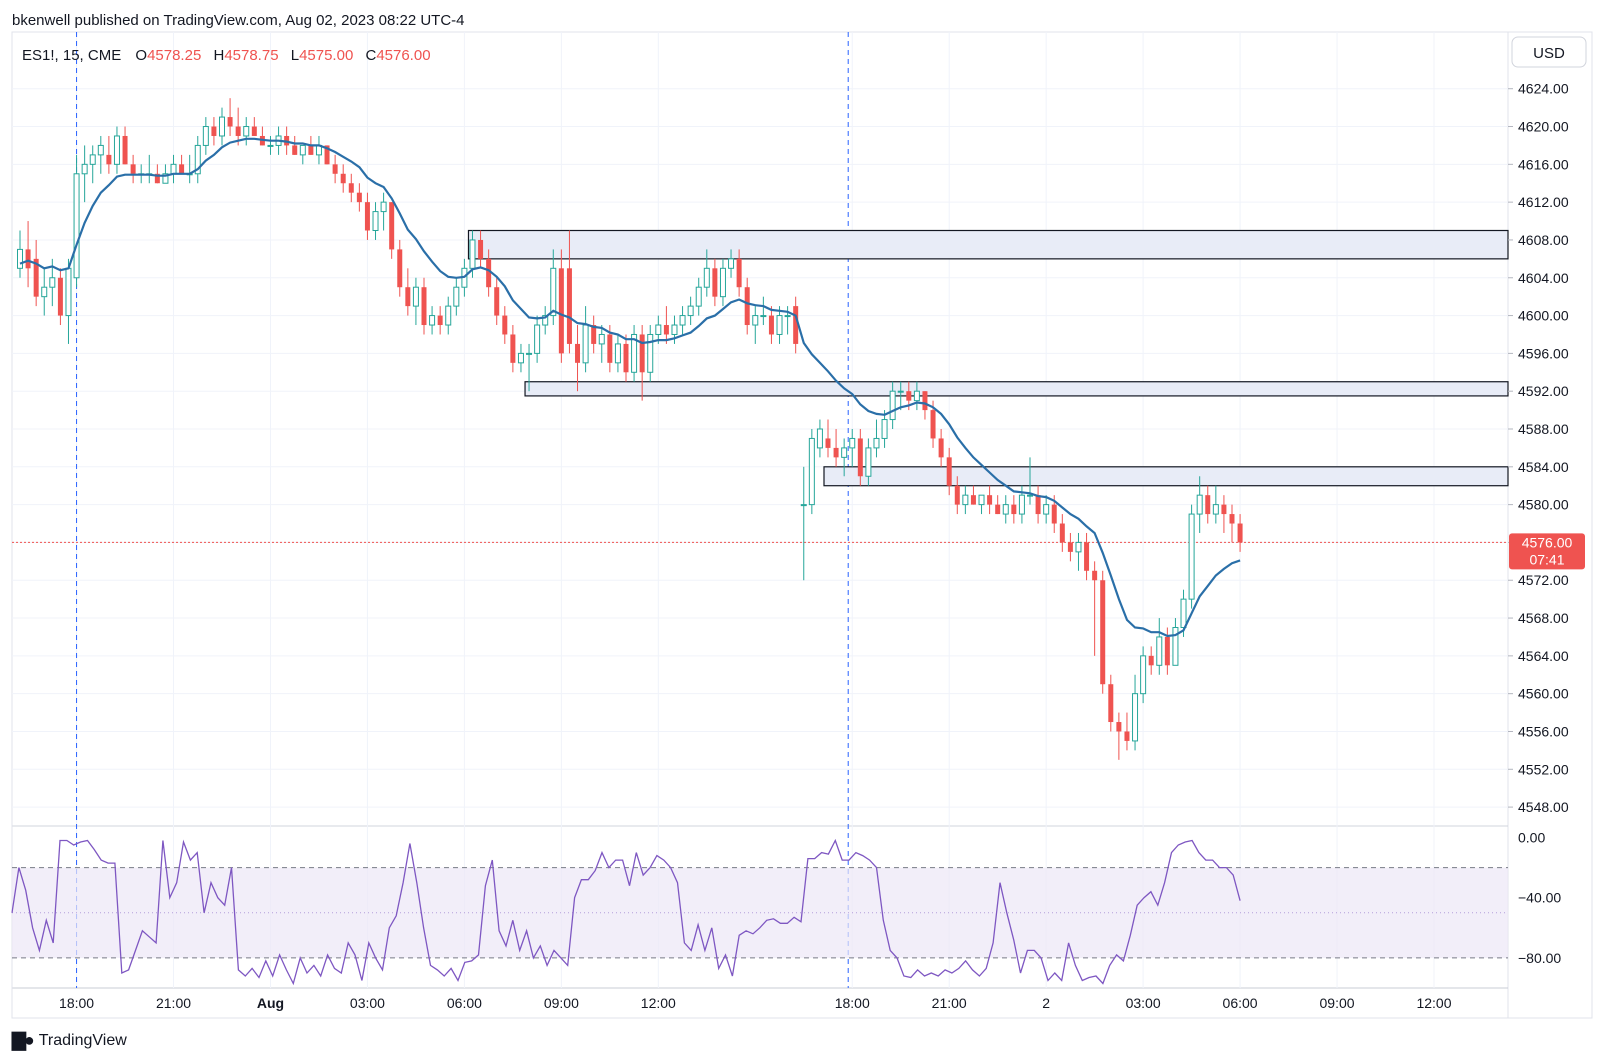 This screenshot has height=1060, width=1600. What do you see at coordinates (1543, 807) in the screenshot?
I see `price-tick-label: 4548.00` at bounding box center [1543, 807].